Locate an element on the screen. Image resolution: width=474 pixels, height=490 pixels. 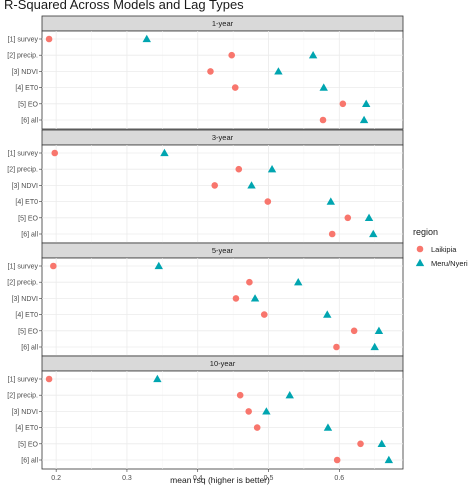
x-axis-title: mean rsq (higher is better) is located at coordinates (220, 480).